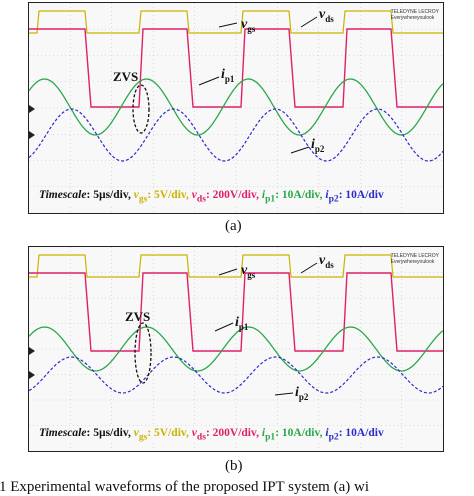  I want to click on subfigure-label-a: (a), so click(233, 226).